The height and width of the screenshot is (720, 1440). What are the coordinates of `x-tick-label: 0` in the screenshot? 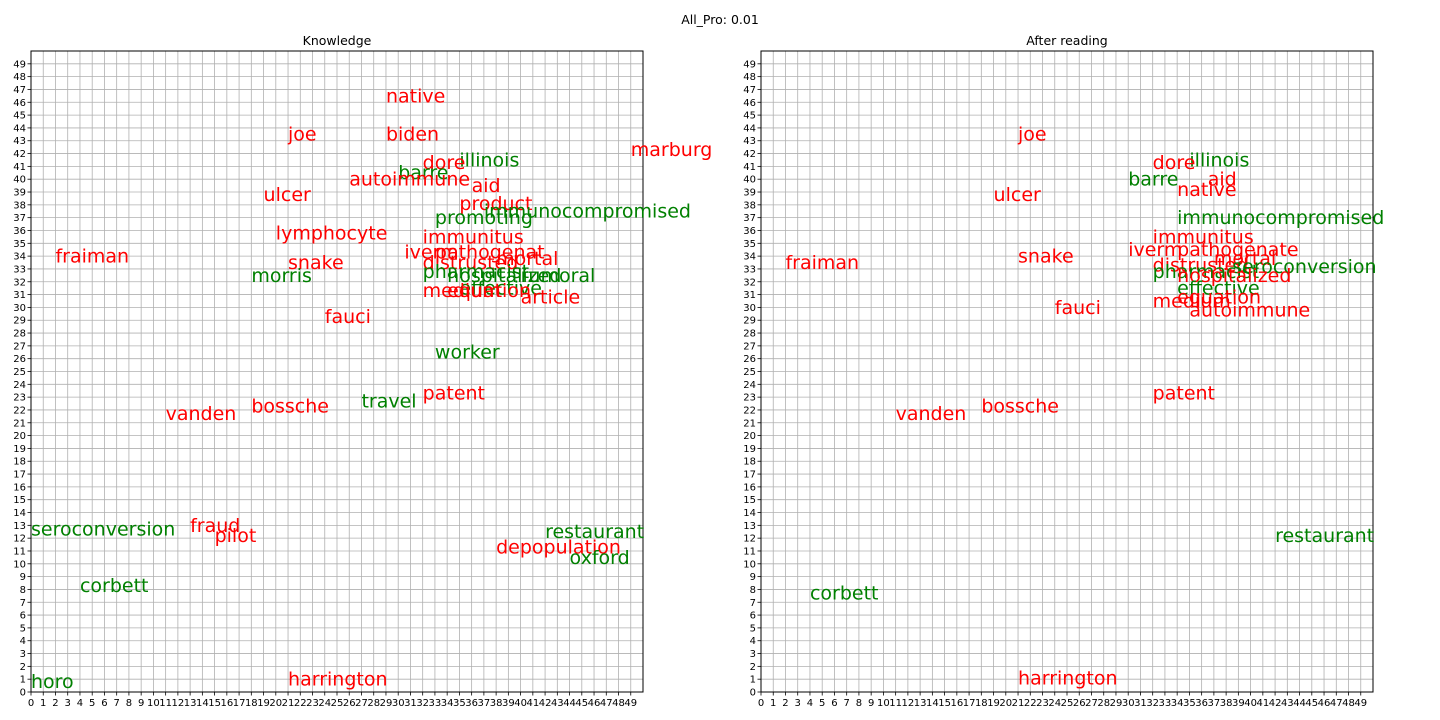 It's located at (761, 703).